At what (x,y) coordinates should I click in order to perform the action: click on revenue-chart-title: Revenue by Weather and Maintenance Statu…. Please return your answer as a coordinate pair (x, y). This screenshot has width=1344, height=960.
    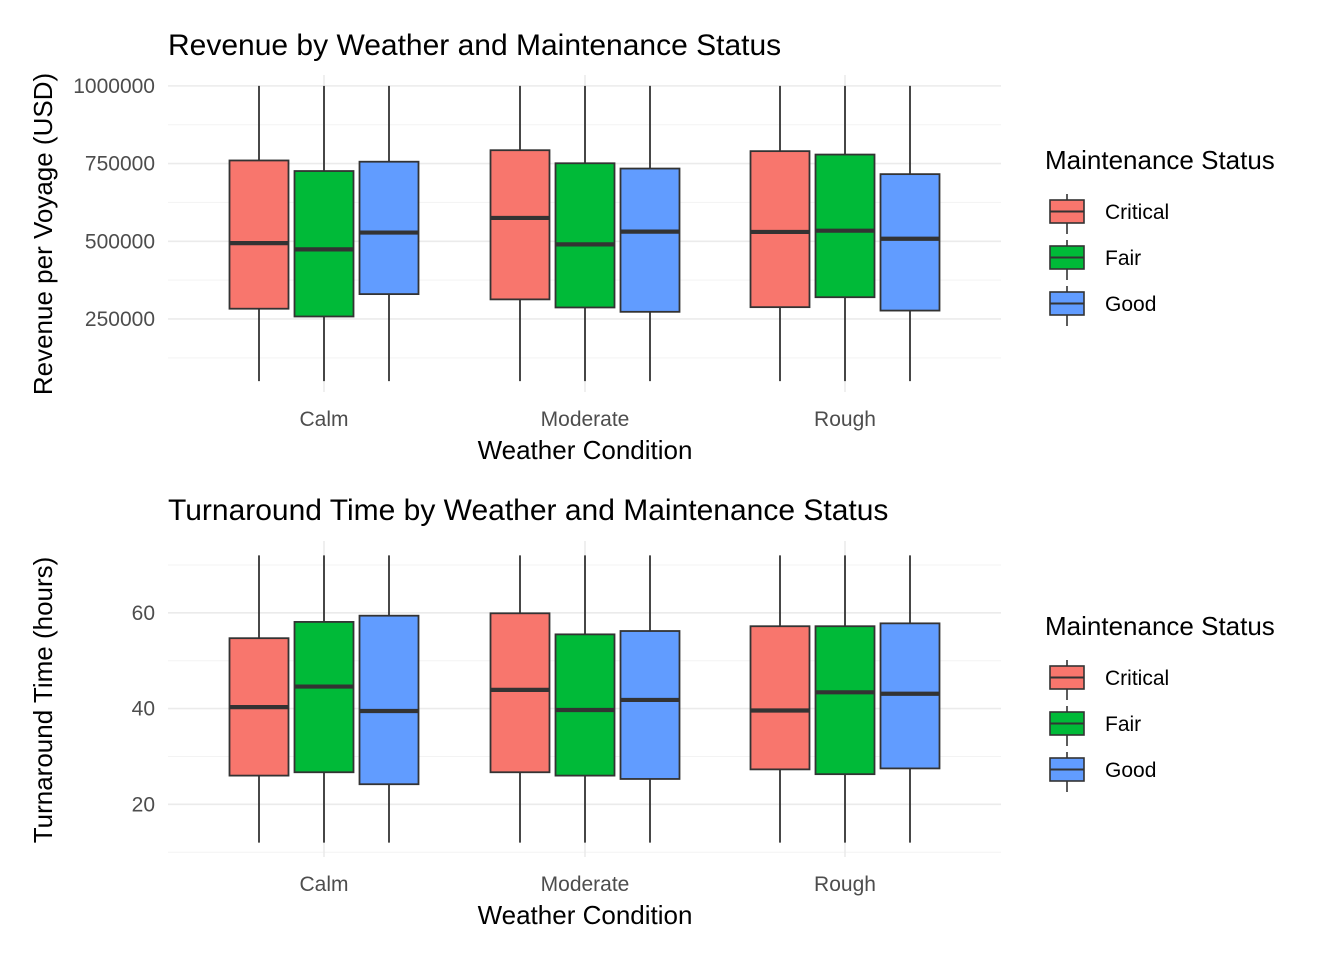
    Looking at the image, I should click on (474, 45).